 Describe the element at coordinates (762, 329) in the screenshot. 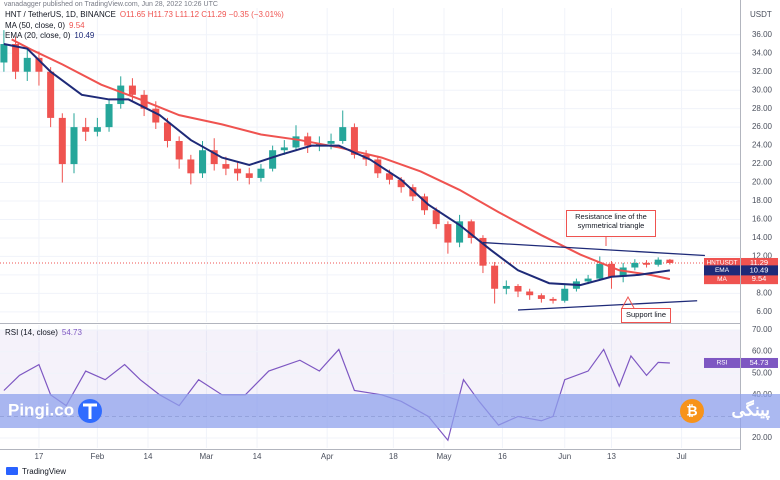

I see `y-tick-label: 70.00` at that location.